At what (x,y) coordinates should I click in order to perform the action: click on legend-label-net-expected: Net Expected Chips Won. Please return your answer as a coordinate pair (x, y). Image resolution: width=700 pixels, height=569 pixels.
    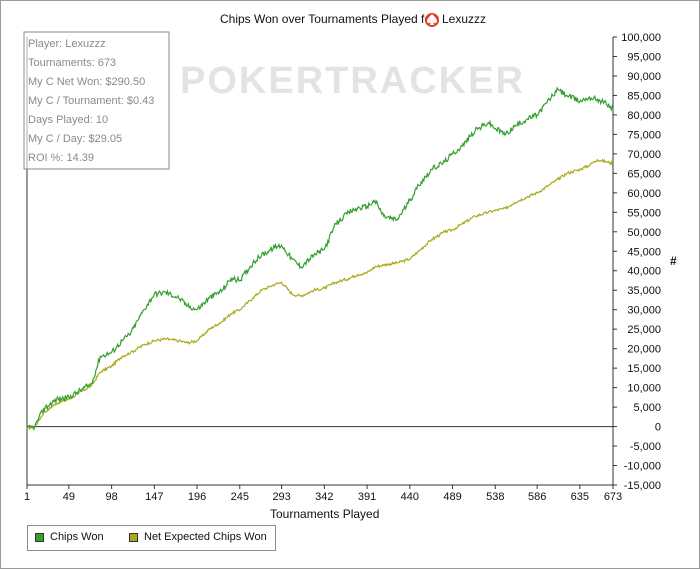
    Looking at the image, I should click on (205, 537).